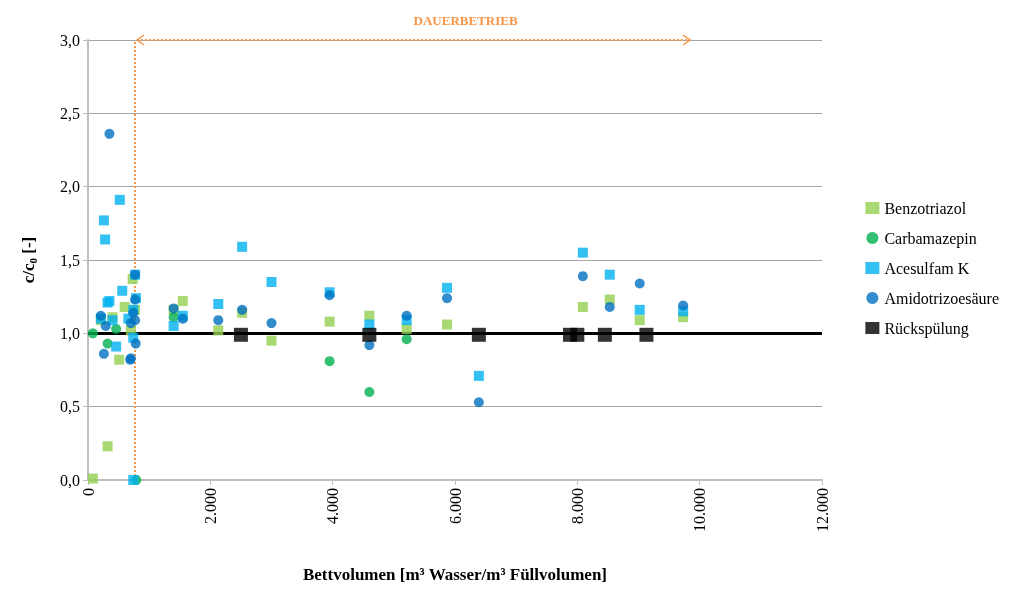  What do you see at coordinates (70, 260) in the screenshot?
I see `y-tick-label: 1,5` at bounding box center [70, 260].